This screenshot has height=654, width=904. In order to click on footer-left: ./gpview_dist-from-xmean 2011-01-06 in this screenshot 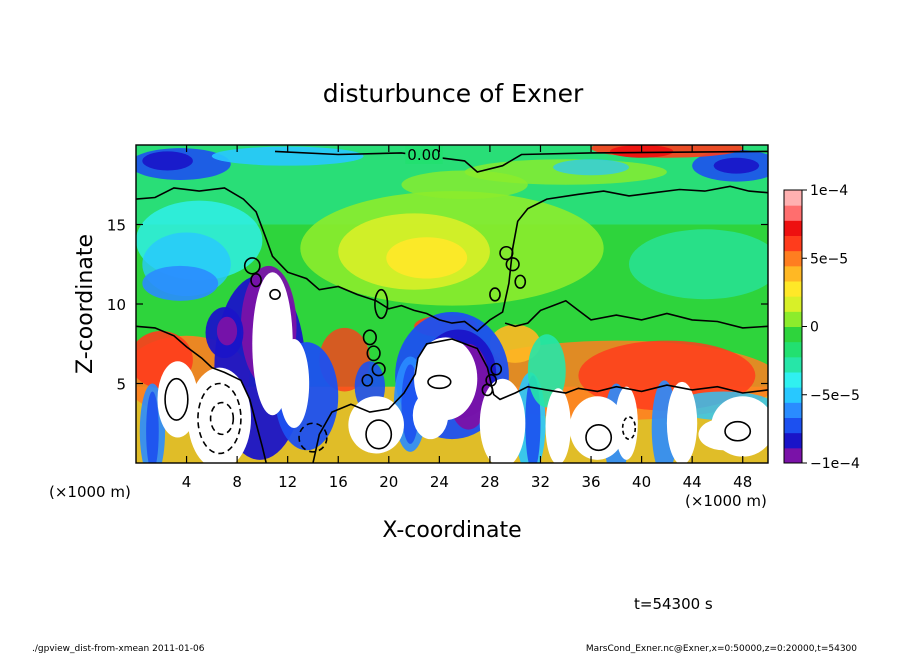, I will do `click(118, 649)`.